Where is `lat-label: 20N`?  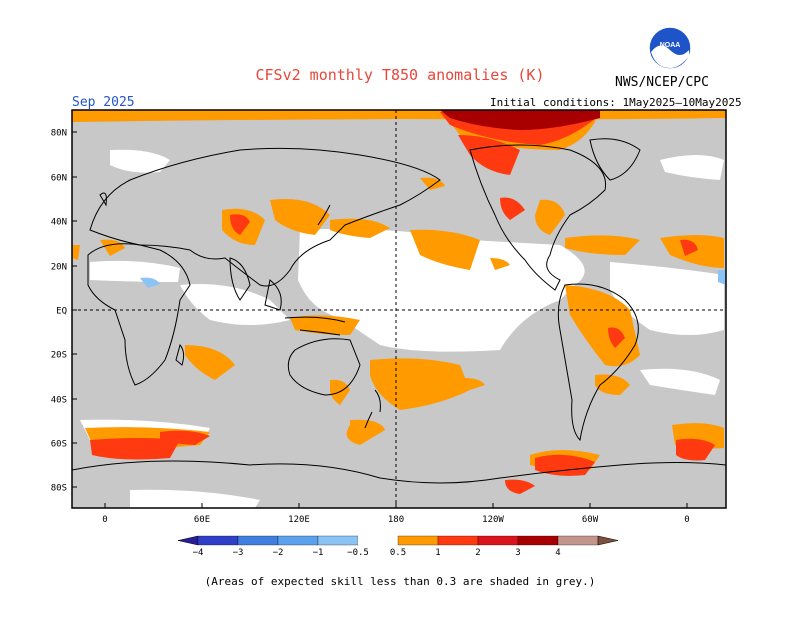
lat-label: 20N is located at coordinates (59, 268).